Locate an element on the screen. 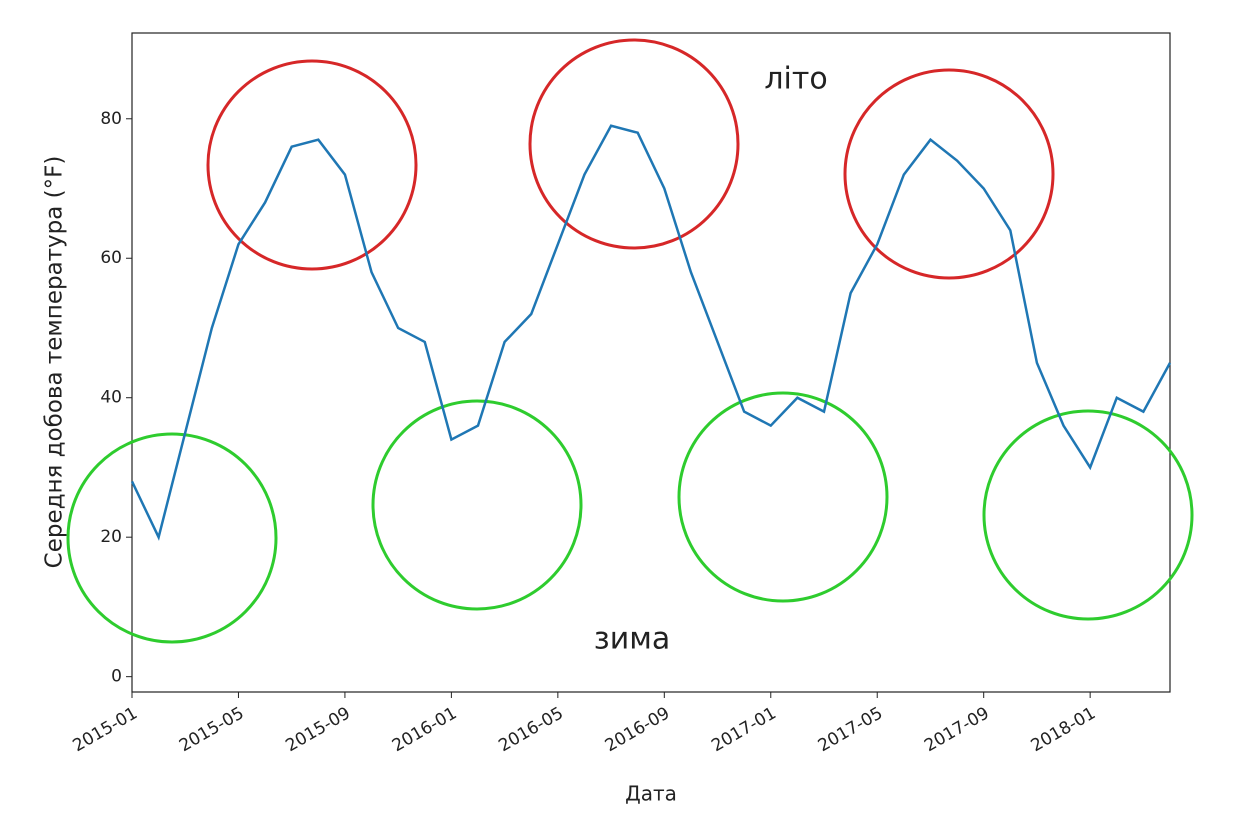 Image resolution: width=1253 pixels, height=836 pixels. y-tick-label: 0 is located at coordinates (116, 677).